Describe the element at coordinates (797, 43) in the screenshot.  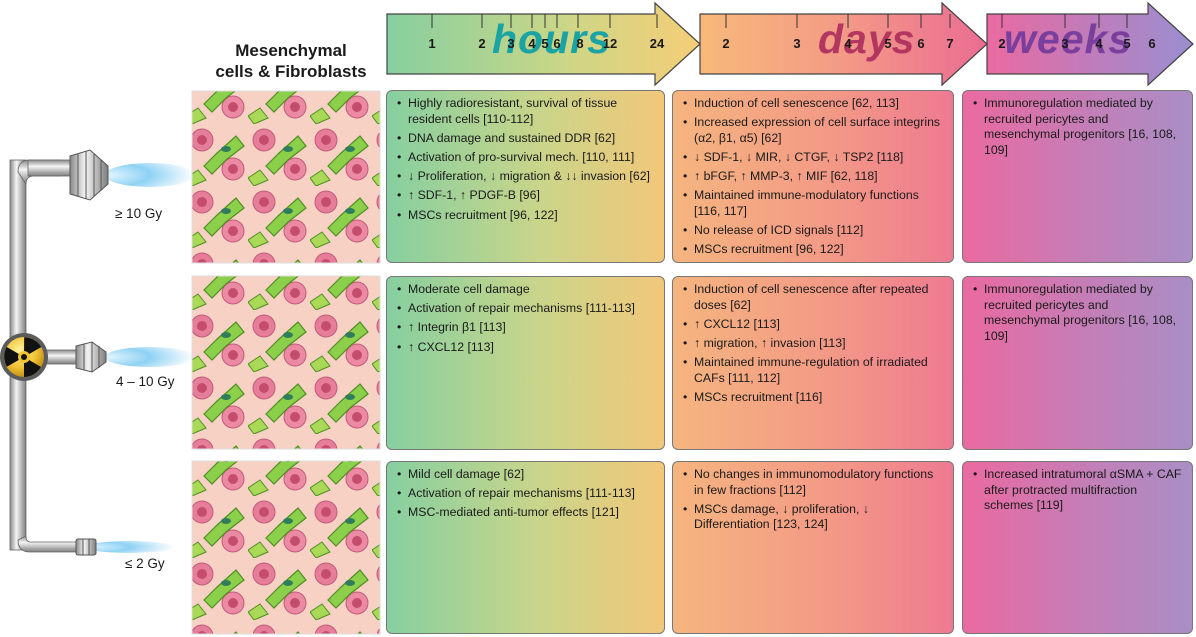
I see `tick-days-3: 3` at that location.